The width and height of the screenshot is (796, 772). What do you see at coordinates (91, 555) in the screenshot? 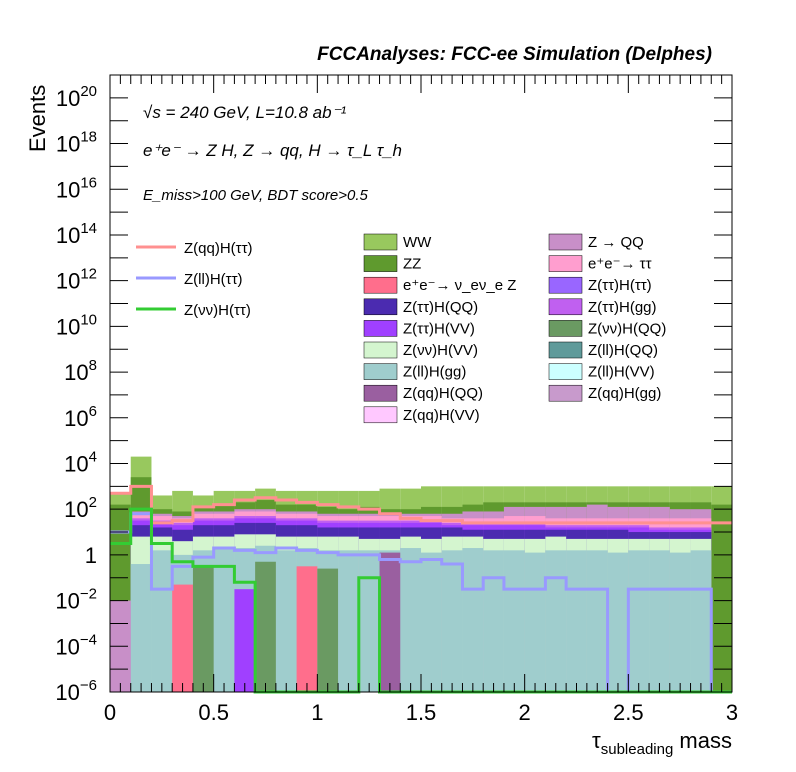
I see `y-tick-label: 1` at bounding box center [91, 555].